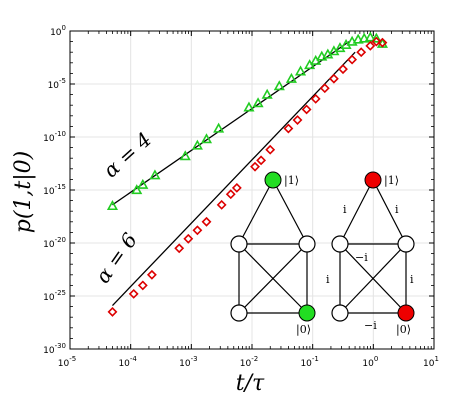 This screenshot has height=403, width=474. Describe the element at coordinates (370, 325) in the screenshot. I see `inset-red-weight-bottom: −i` at that location.